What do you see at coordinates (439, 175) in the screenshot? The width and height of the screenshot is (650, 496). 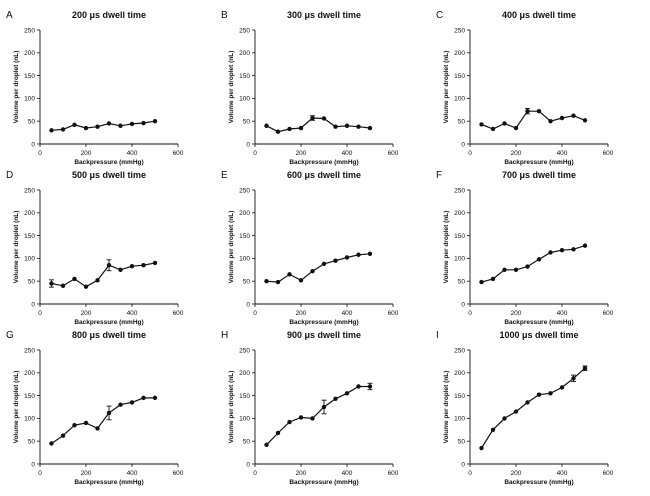 I see `panel-letter: F` at bounding box center [439, 175].